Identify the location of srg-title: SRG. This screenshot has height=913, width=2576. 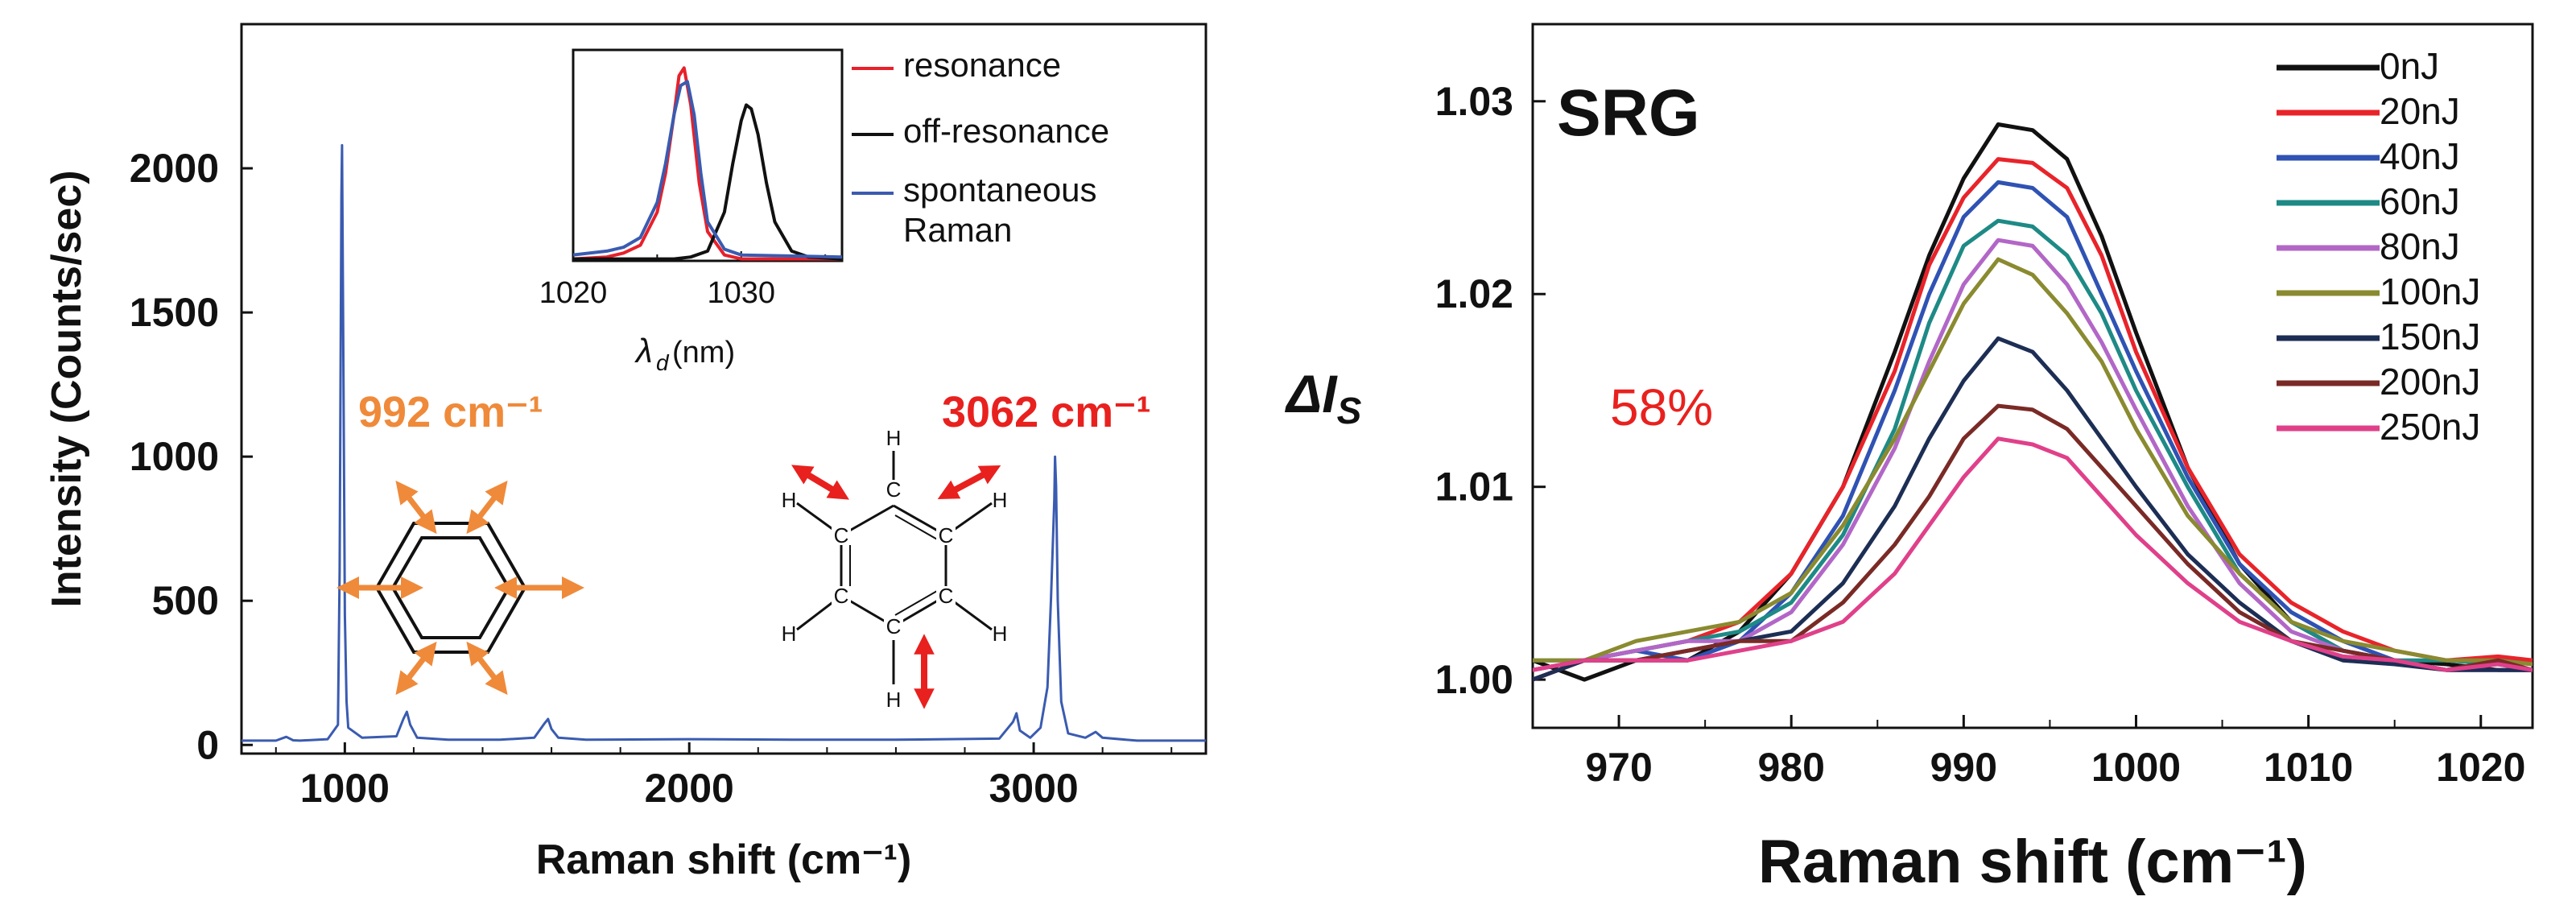
(1628, 113).